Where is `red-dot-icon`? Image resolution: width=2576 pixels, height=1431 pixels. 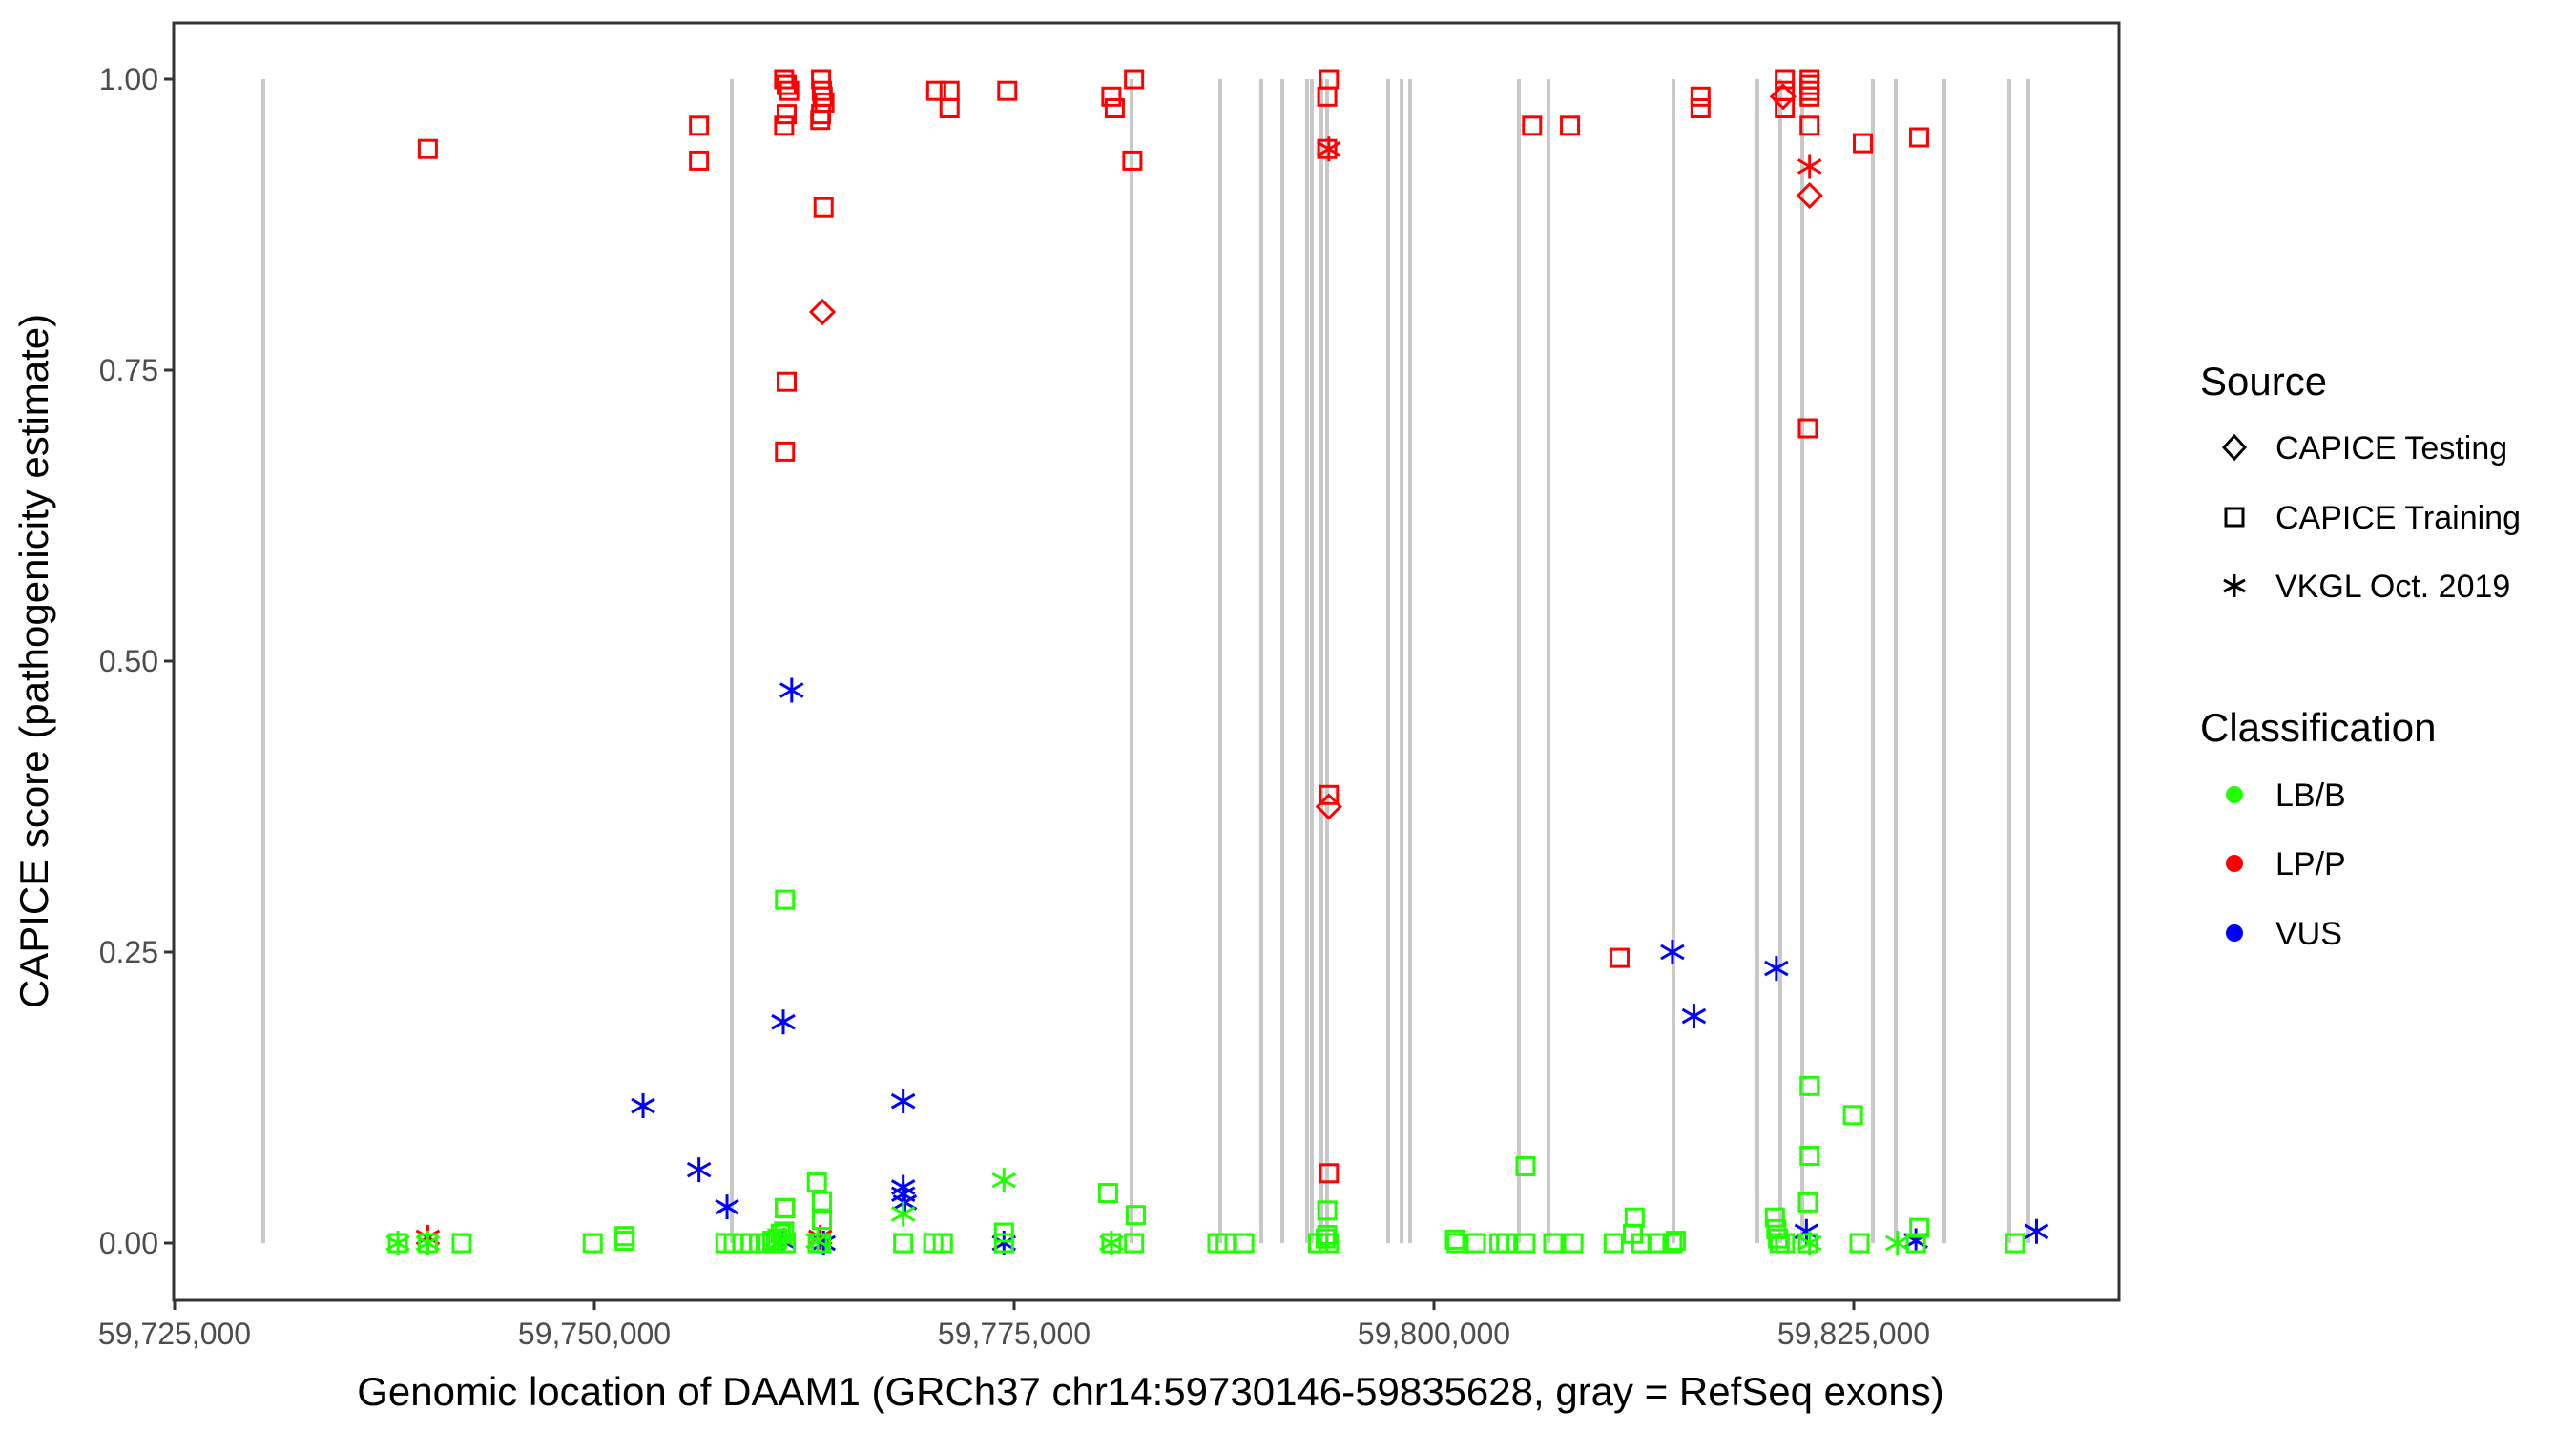
red-dot-icon is located at coordinates (2234, 863).